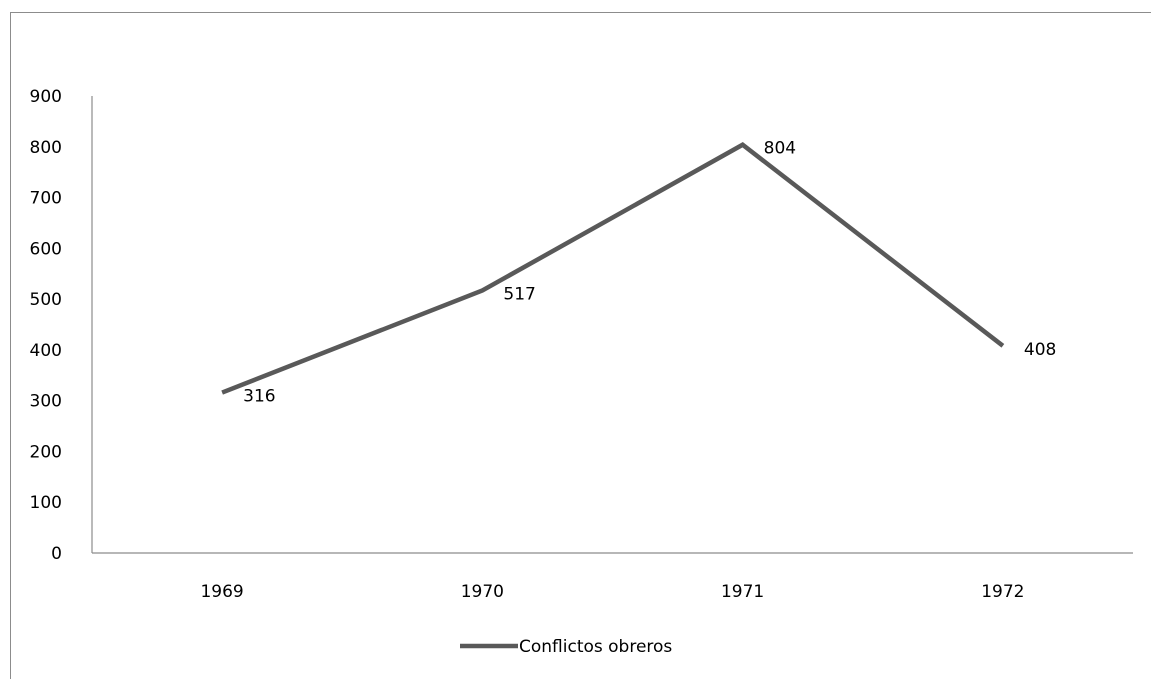 This screenshot has height=680, width=1153. What do you see at coordinates (482, 592) in the screenshot?
I see `x-tick-label-1970: 1970` at bounding box center [482, 592].